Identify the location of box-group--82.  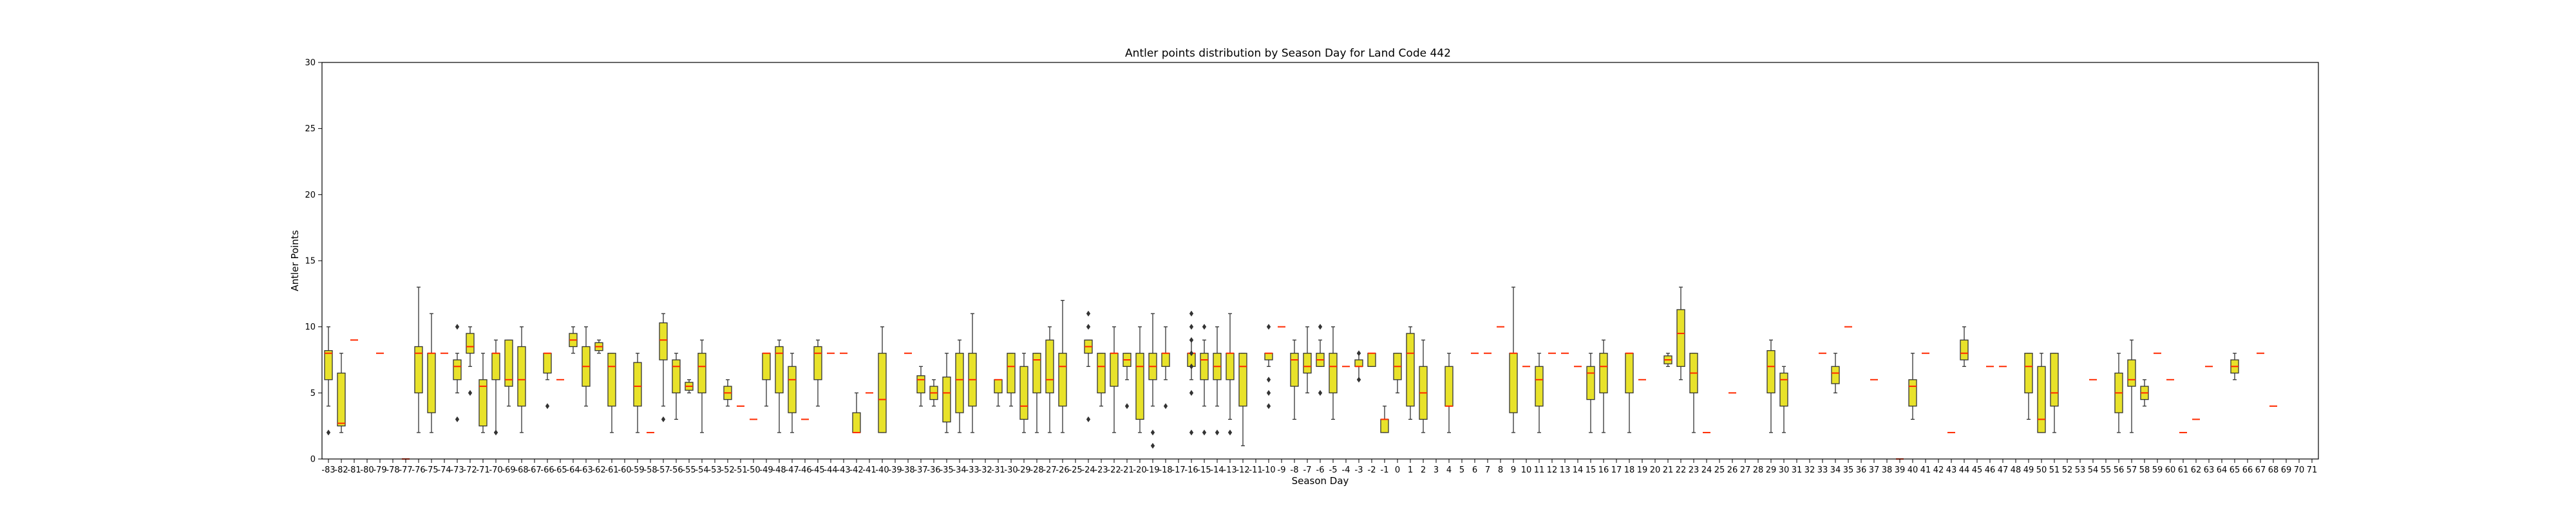
(341, 393).